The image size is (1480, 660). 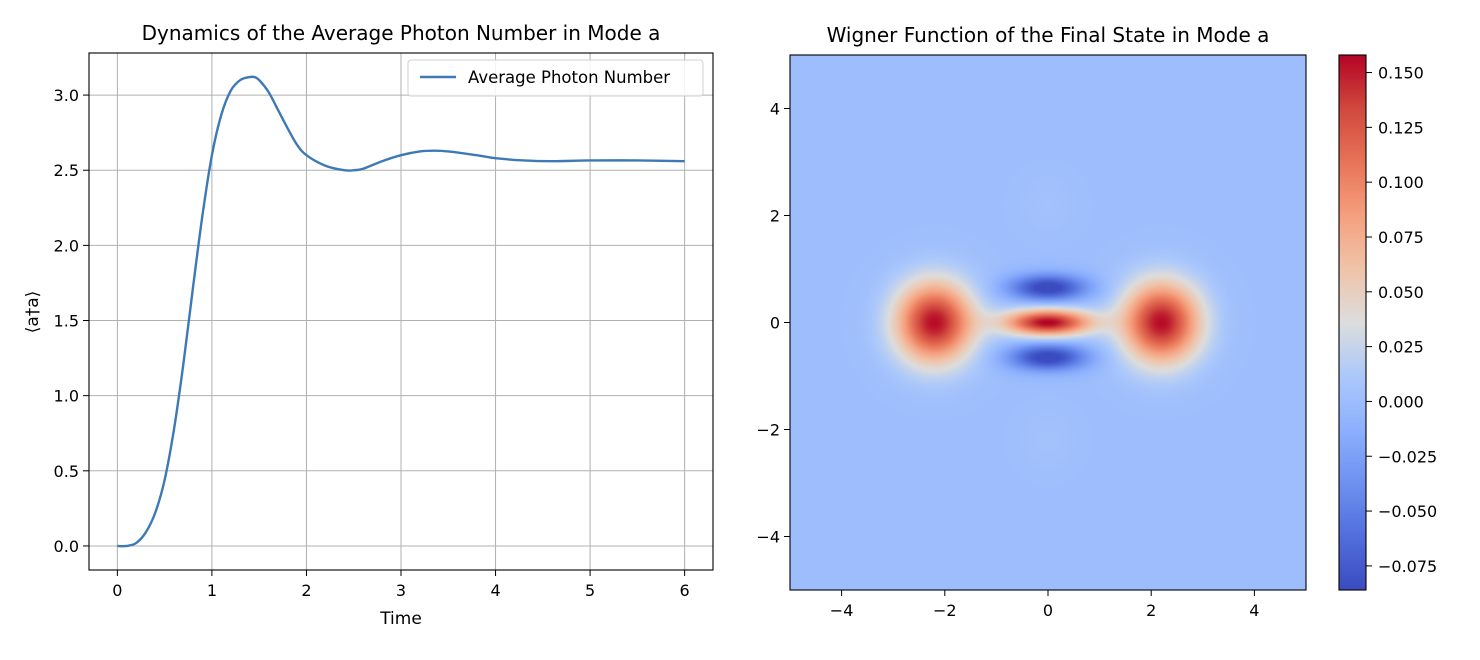 I want to click on right-x-tick-label: 0, so click(x=1048, y=610).